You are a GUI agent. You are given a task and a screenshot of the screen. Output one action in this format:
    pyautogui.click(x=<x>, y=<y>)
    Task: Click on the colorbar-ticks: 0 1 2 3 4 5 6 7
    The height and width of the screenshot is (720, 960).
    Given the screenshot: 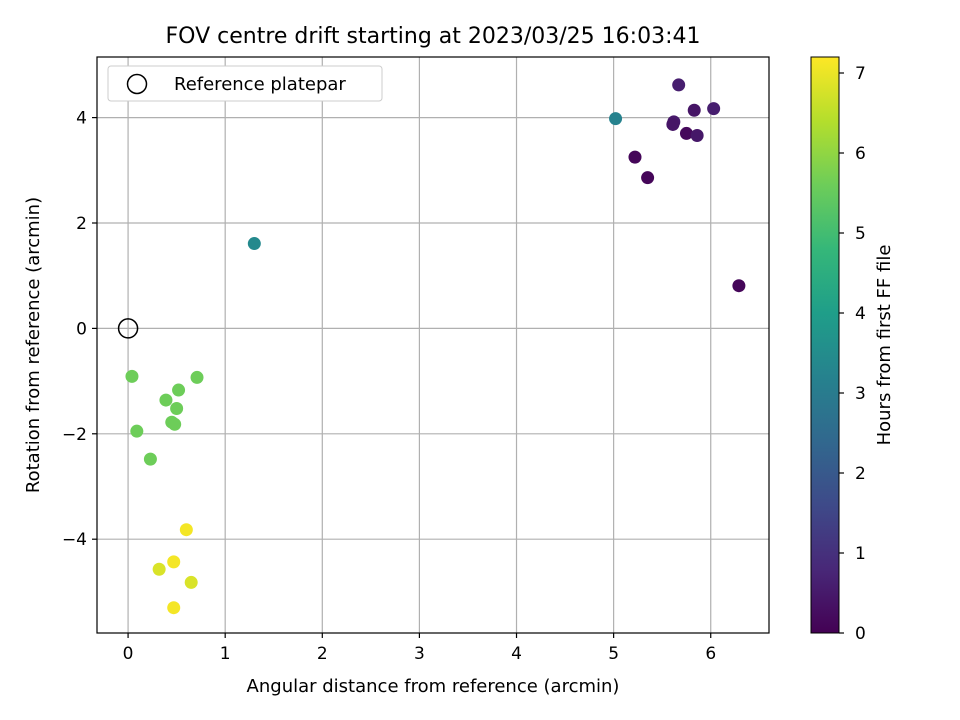 What is the action you would take?
    pyautogui.click(x=852, y=354)
    